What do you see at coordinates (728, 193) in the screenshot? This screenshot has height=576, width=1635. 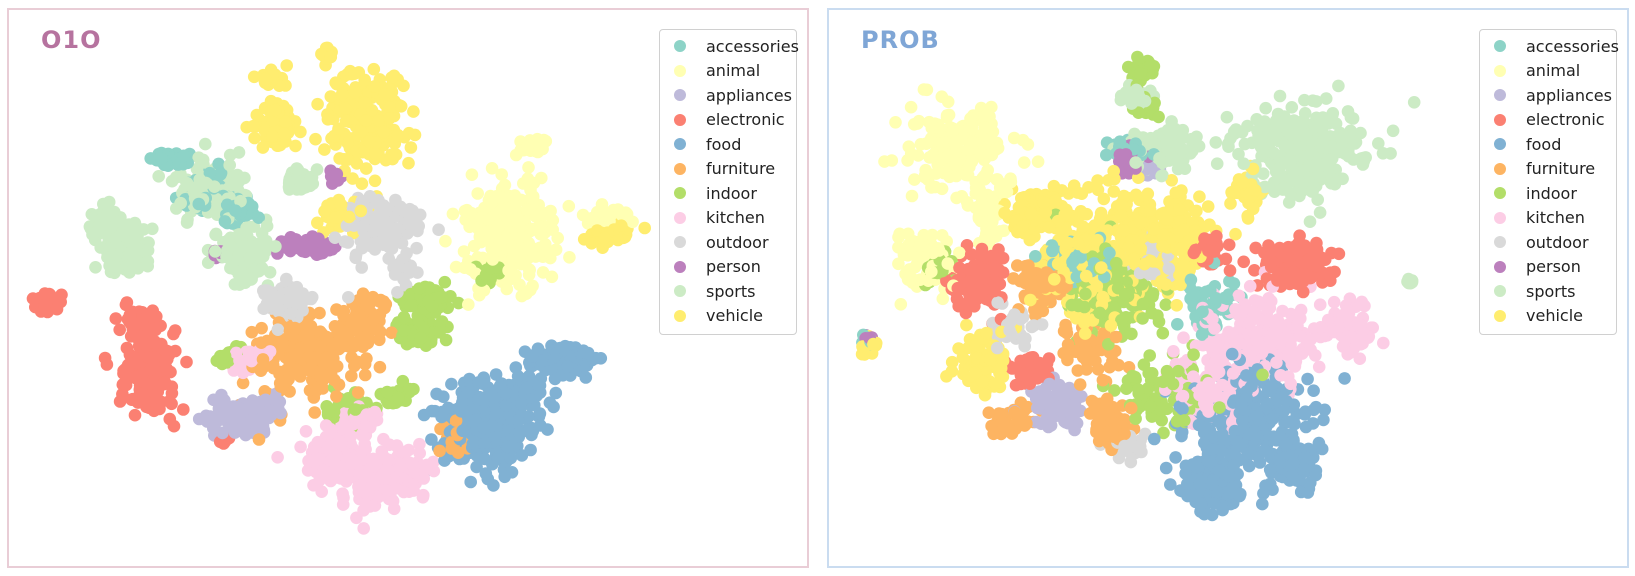 I see `legend-item-indoor: indoor` at bounding box center [728, 193].